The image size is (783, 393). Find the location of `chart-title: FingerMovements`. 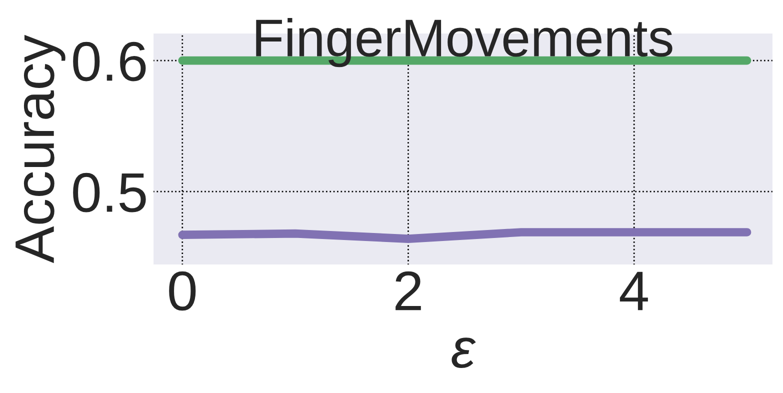

chart-title: FingerMovements is located at coordinates (464, 43).